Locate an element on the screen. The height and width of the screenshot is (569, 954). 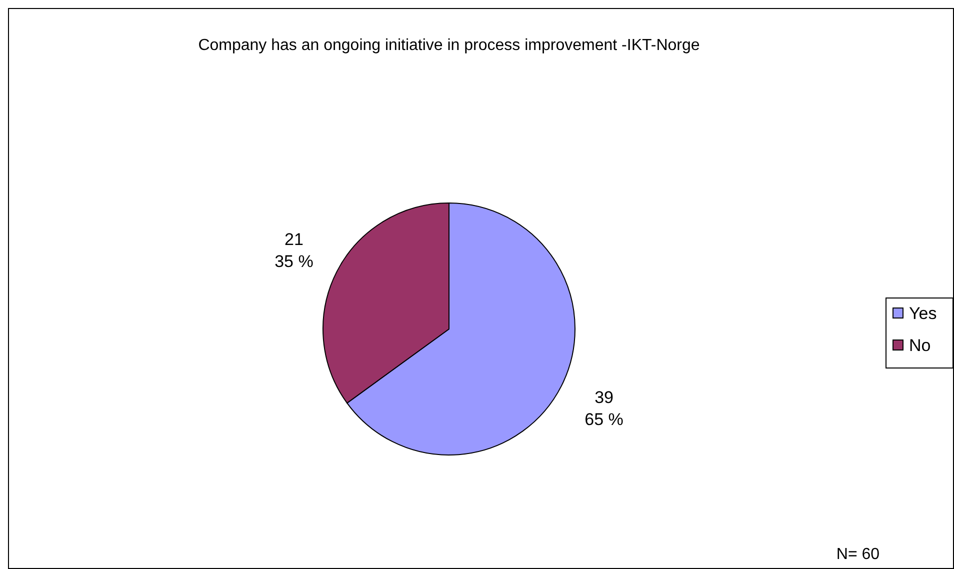
data-label: 39 65 % is located at coordinates (604, 408).